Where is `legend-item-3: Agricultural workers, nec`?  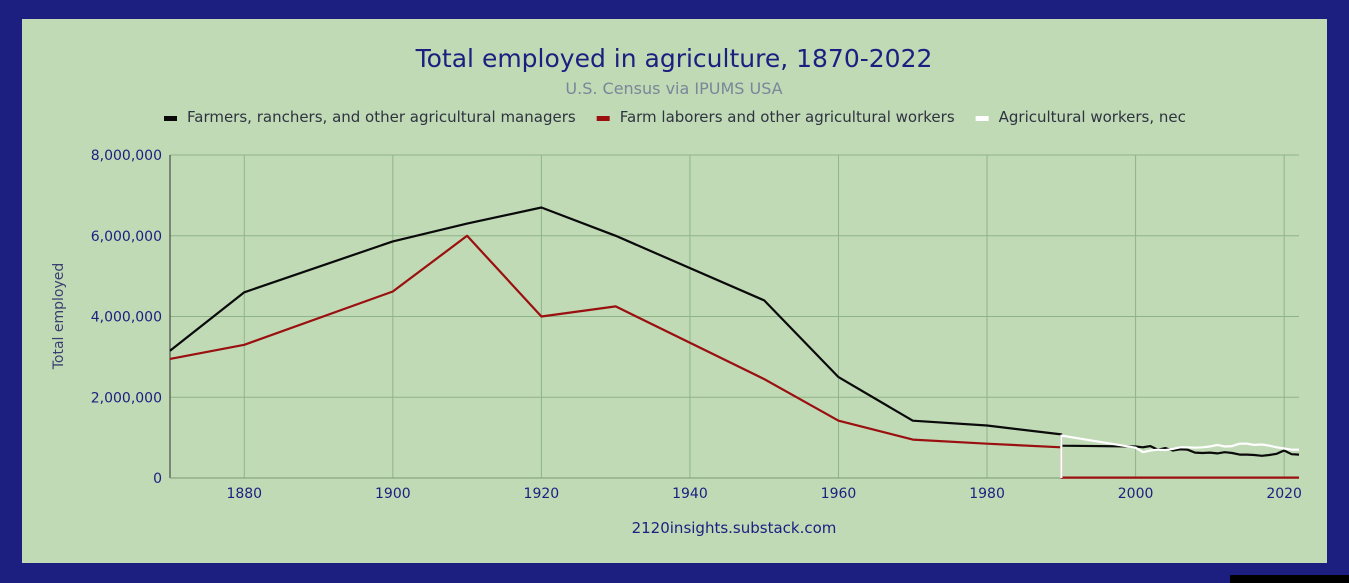 legend-item-3: Agricultural workers, nec is located at coordinates (1080, 117).